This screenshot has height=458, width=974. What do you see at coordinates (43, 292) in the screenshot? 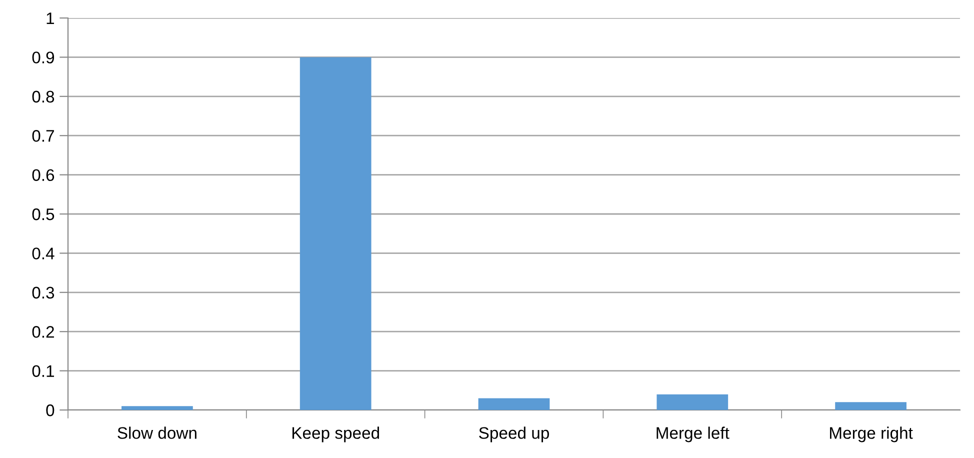
I see `y-tick-label: 0.3` at bounding box center [43, 292].